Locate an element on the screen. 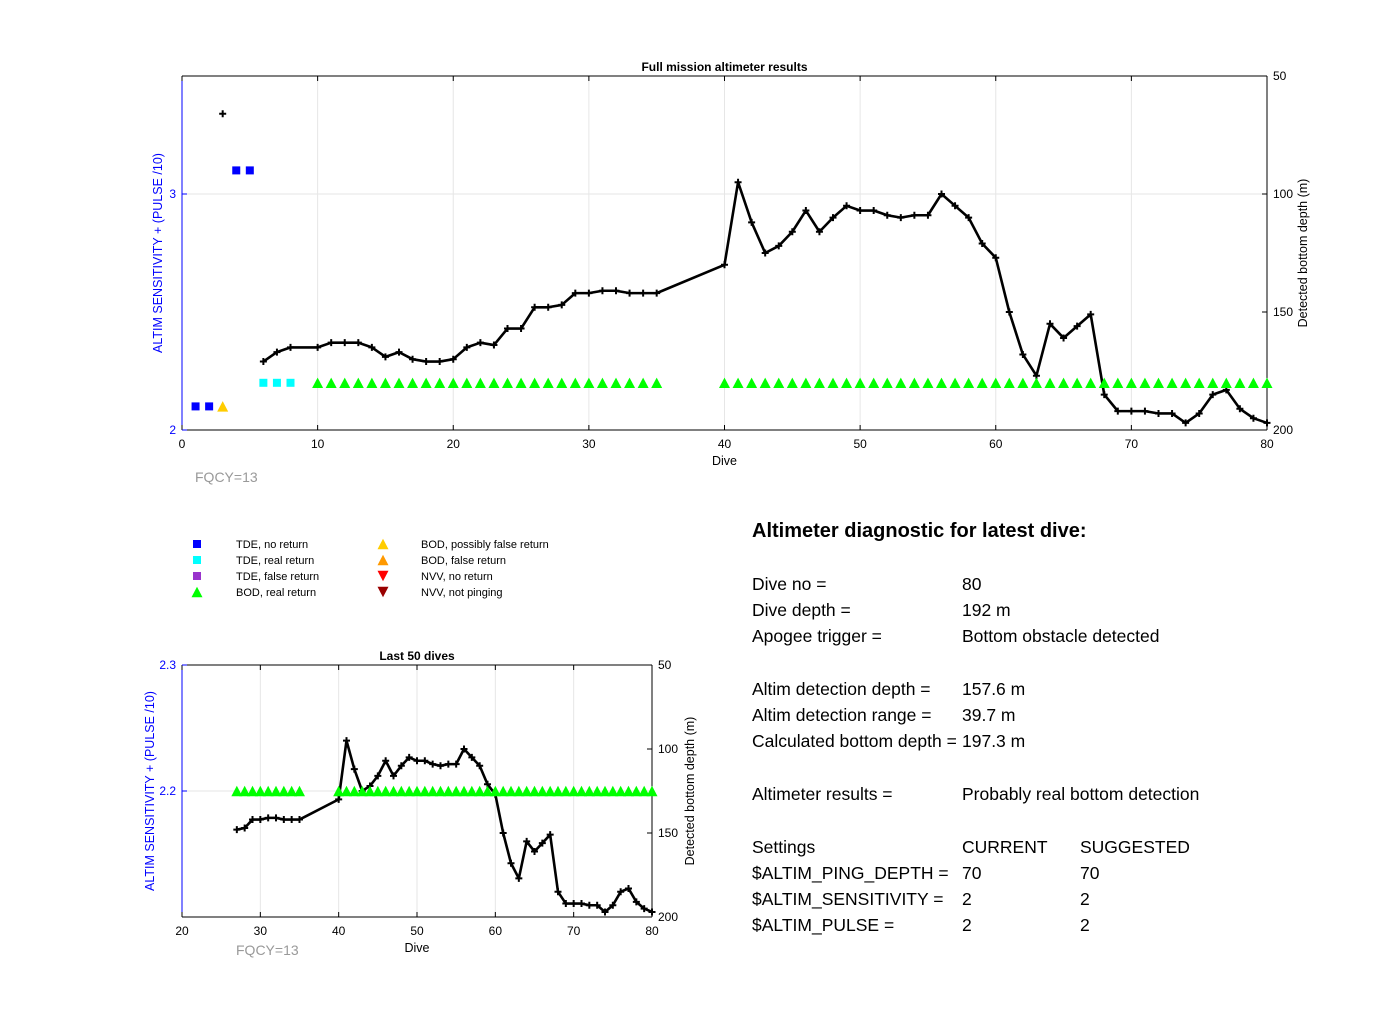  y-right-tick-label: 100 is located at coordinates (668, 749).